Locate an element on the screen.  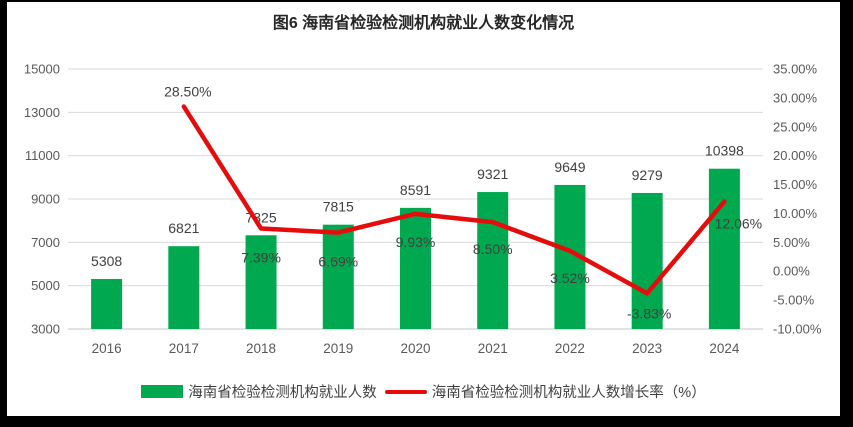
line-value-label: 3.52% is located at coordinates (570, 278).